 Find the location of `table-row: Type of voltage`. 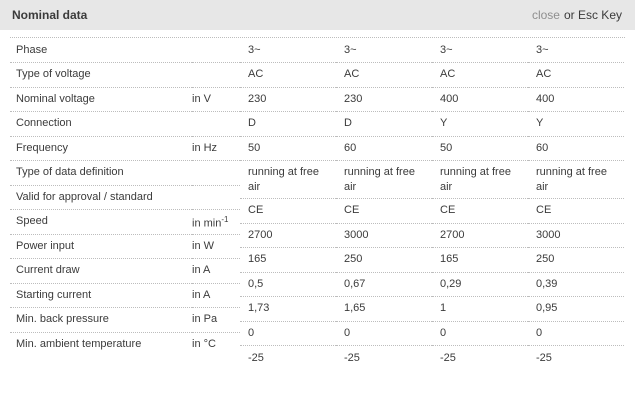

table-row: Type of voltage is located at coordinates (125, 75).